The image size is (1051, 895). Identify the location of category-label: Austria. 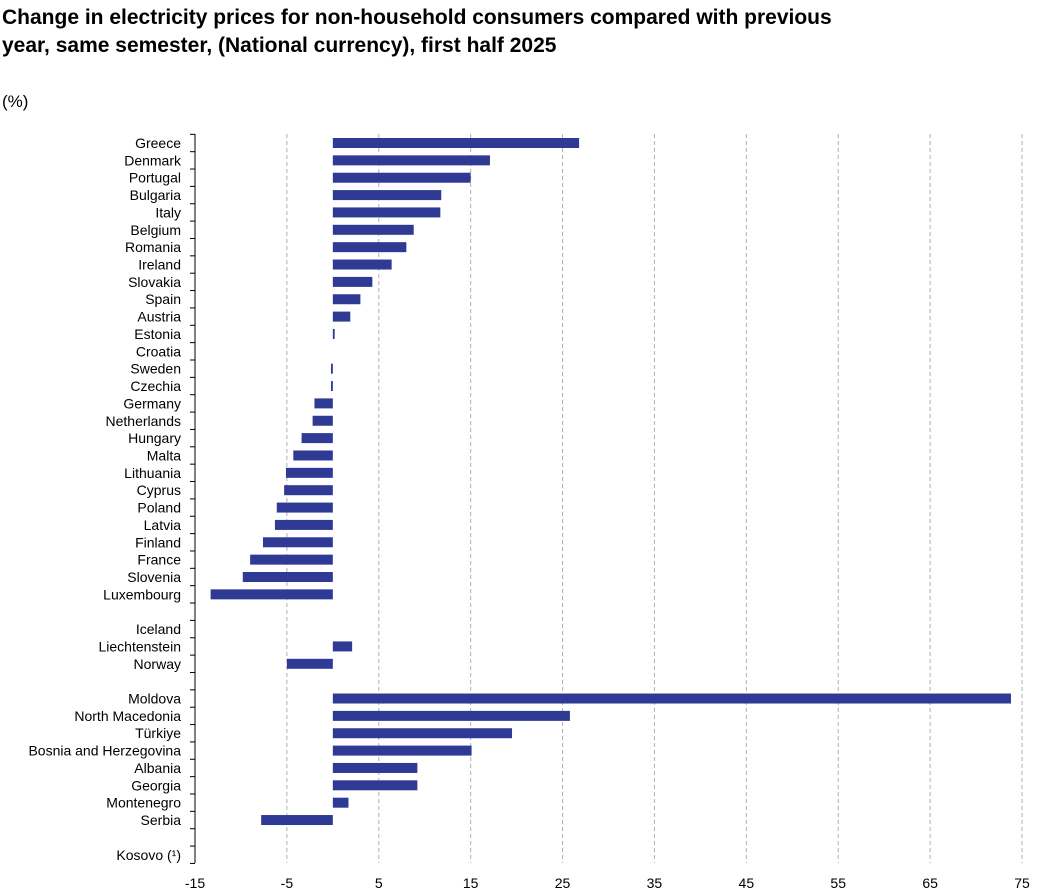
(159, 317).